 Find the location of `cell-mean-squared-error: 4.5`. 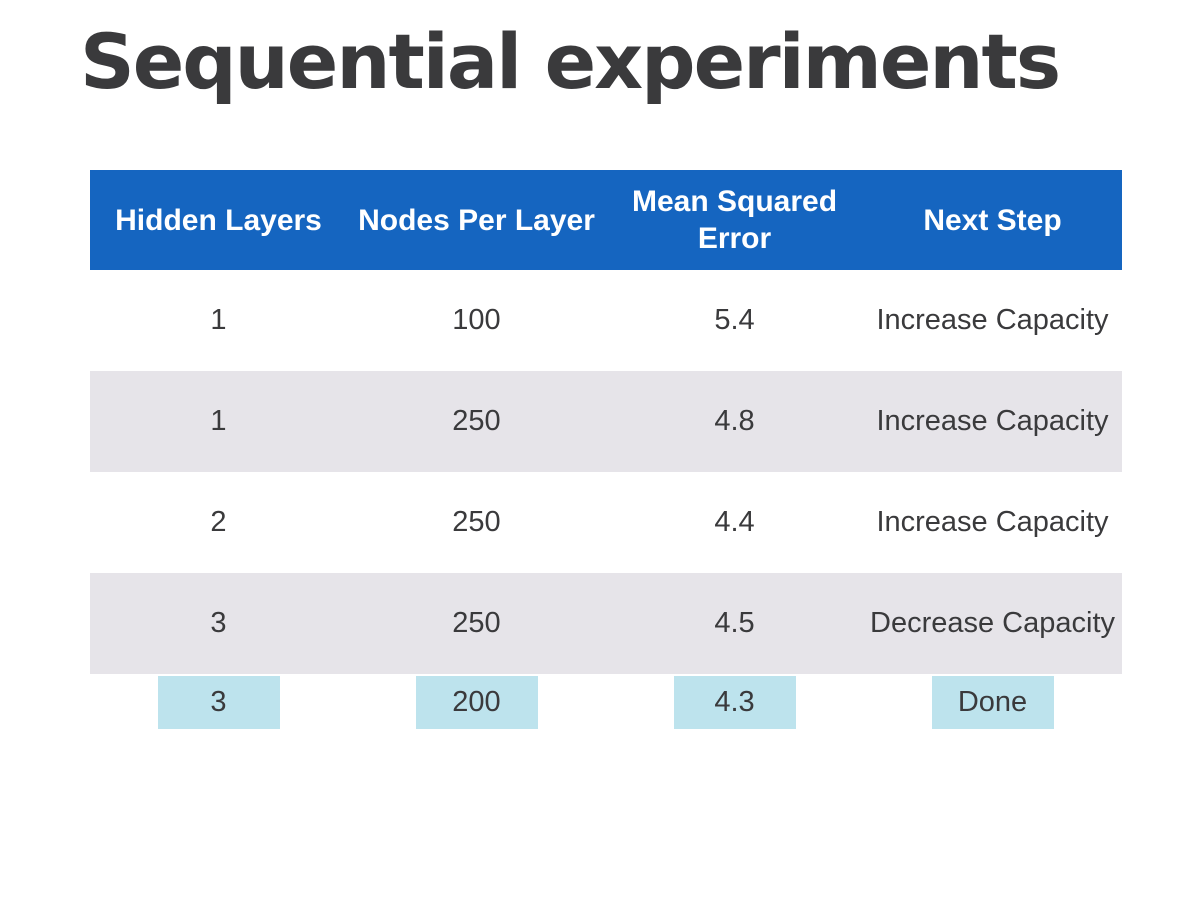

cell-mean-squared-error: 4.5 is located at coordinates (734, 623).